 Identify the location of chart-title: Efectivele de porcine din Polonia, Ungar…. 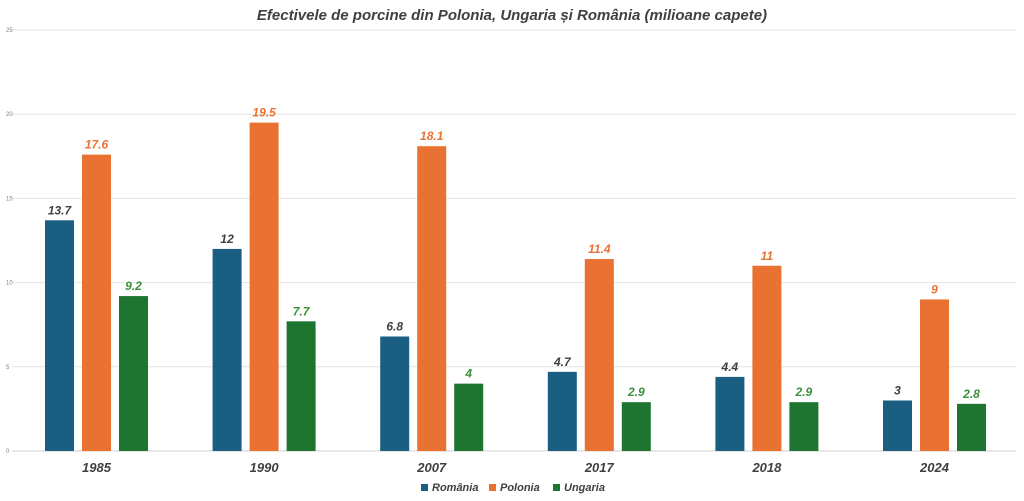
(512, 15).